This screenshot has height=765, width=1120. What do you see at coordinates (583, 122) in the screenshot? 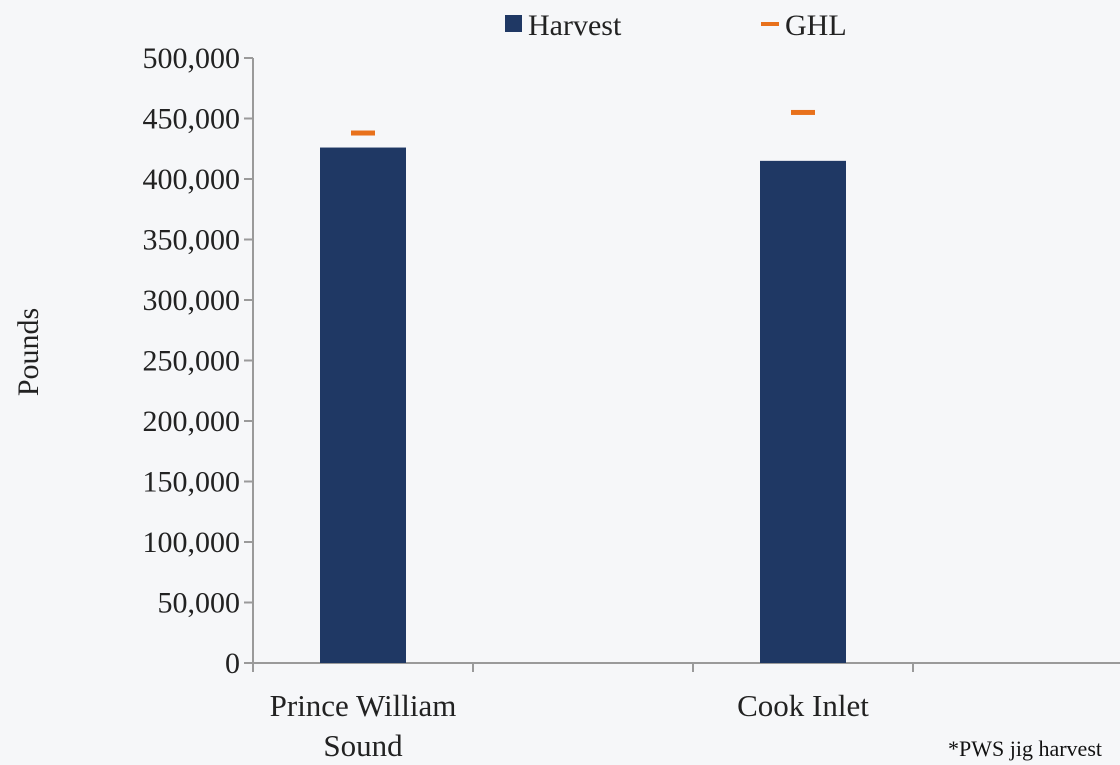
I see `ghl-markers` at bounding box center [583, 122].